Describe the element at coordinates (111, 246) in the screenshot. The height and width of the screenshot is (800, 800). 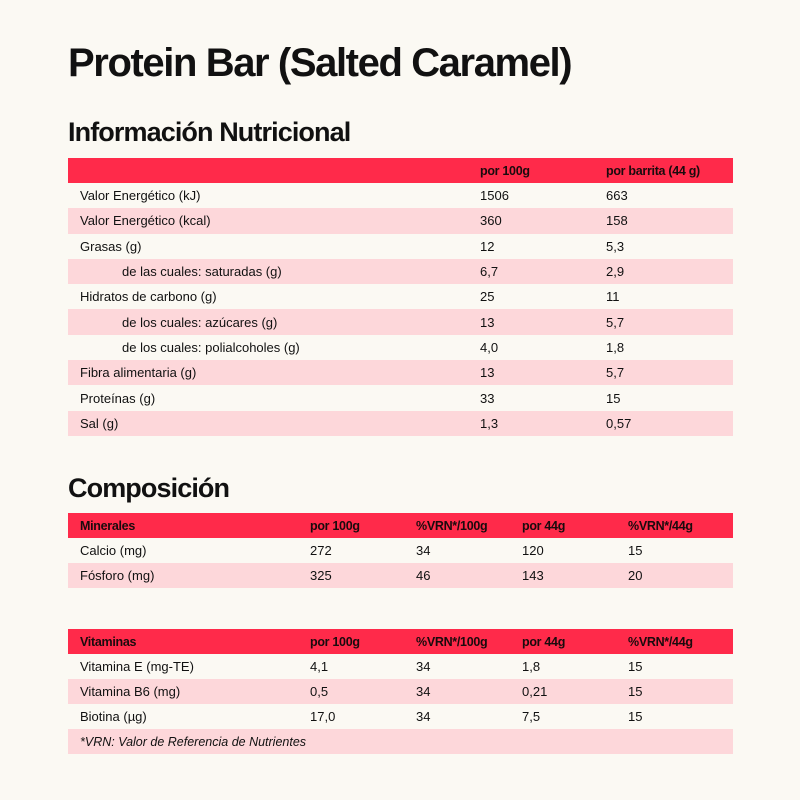
I see `nutrient-label: Grasas (g)` at that location.